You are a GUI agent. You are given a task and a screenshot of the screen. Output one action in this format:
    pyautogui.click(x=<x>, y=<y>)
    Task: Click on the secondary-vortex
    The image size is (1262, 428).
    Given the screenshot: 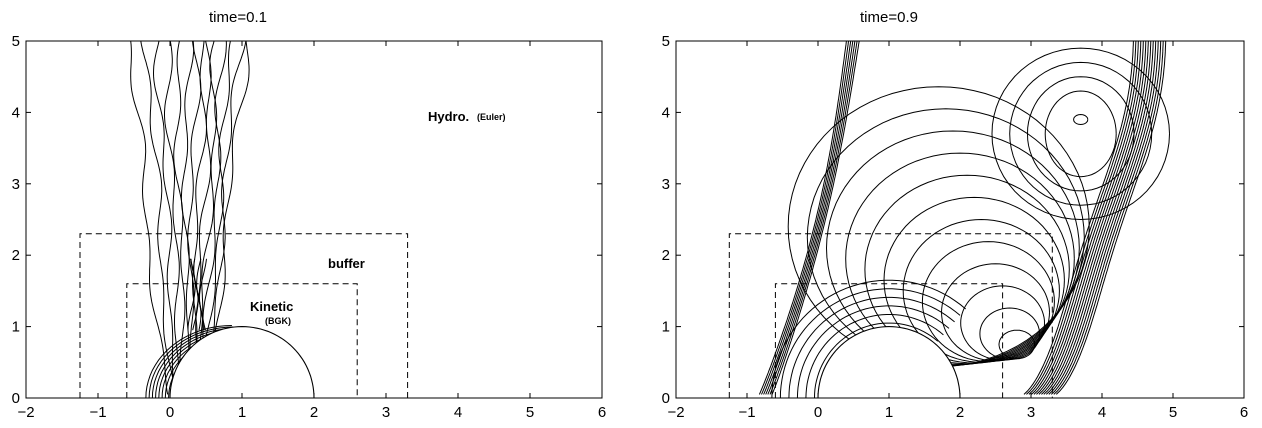 What is the action you would take?
    pyautogui.click(x=1081, y=119)
    